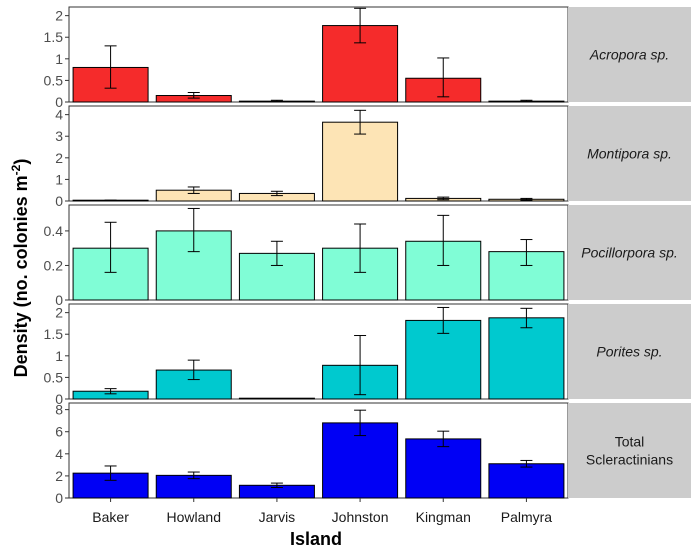 This screenshot has width=691, height=552. Describe the element at coordinates (443, 517) in the screenshot. I see `x-tick-label-kingman: Kingman` at that location.